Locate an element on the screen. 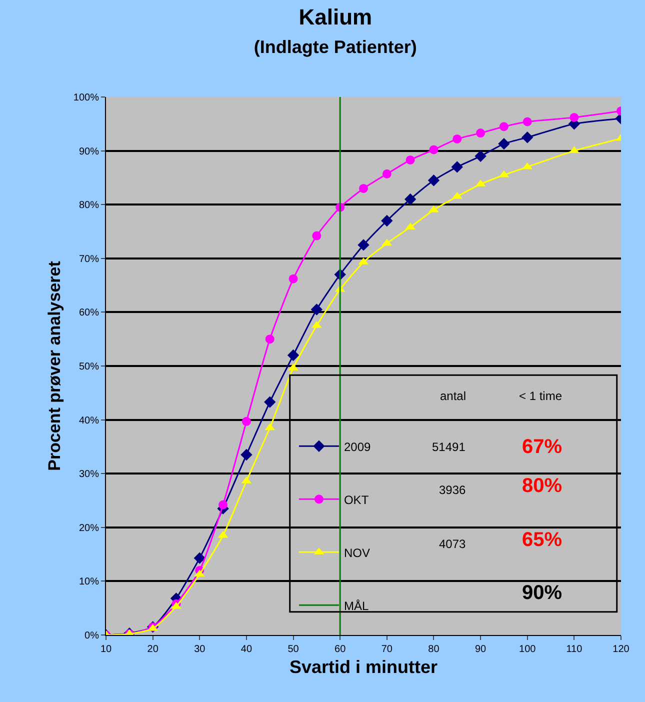  legend-label: NOV is located at coordinates (357, 553).